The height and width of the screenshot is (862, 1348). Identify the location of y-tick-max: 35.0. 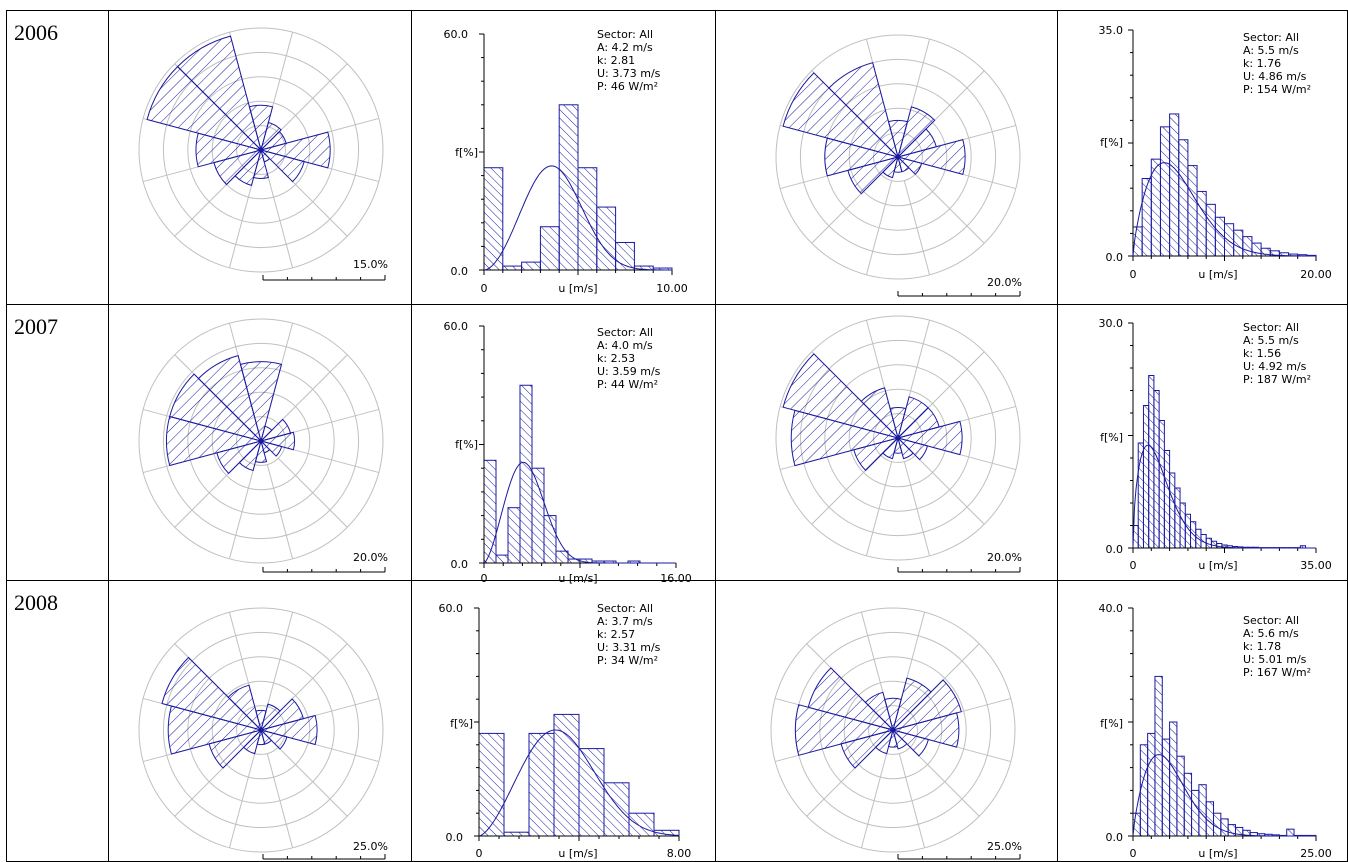
(1111, 30).